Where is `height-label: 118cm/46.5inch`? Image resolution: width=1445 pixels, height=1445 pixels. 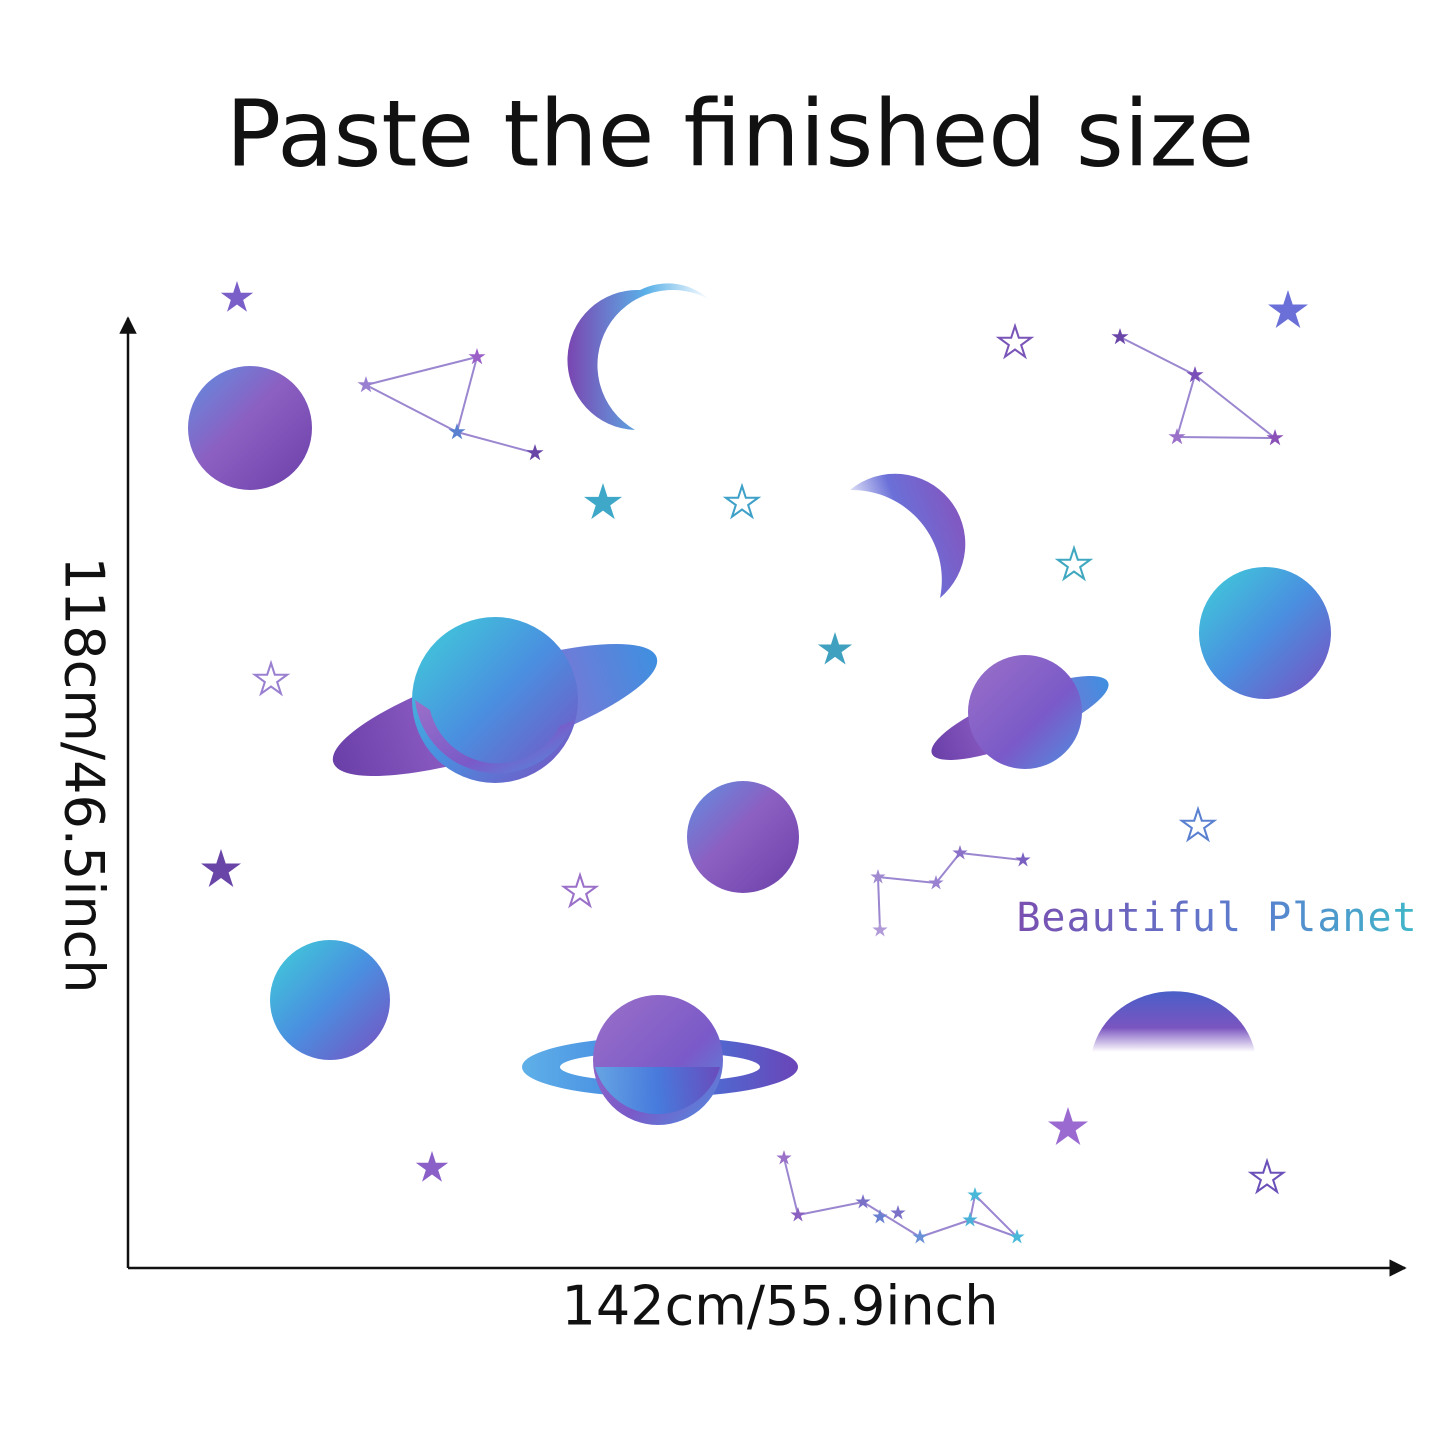
height-label: 118cm/46.5inch is located at coordinates (83, 775).